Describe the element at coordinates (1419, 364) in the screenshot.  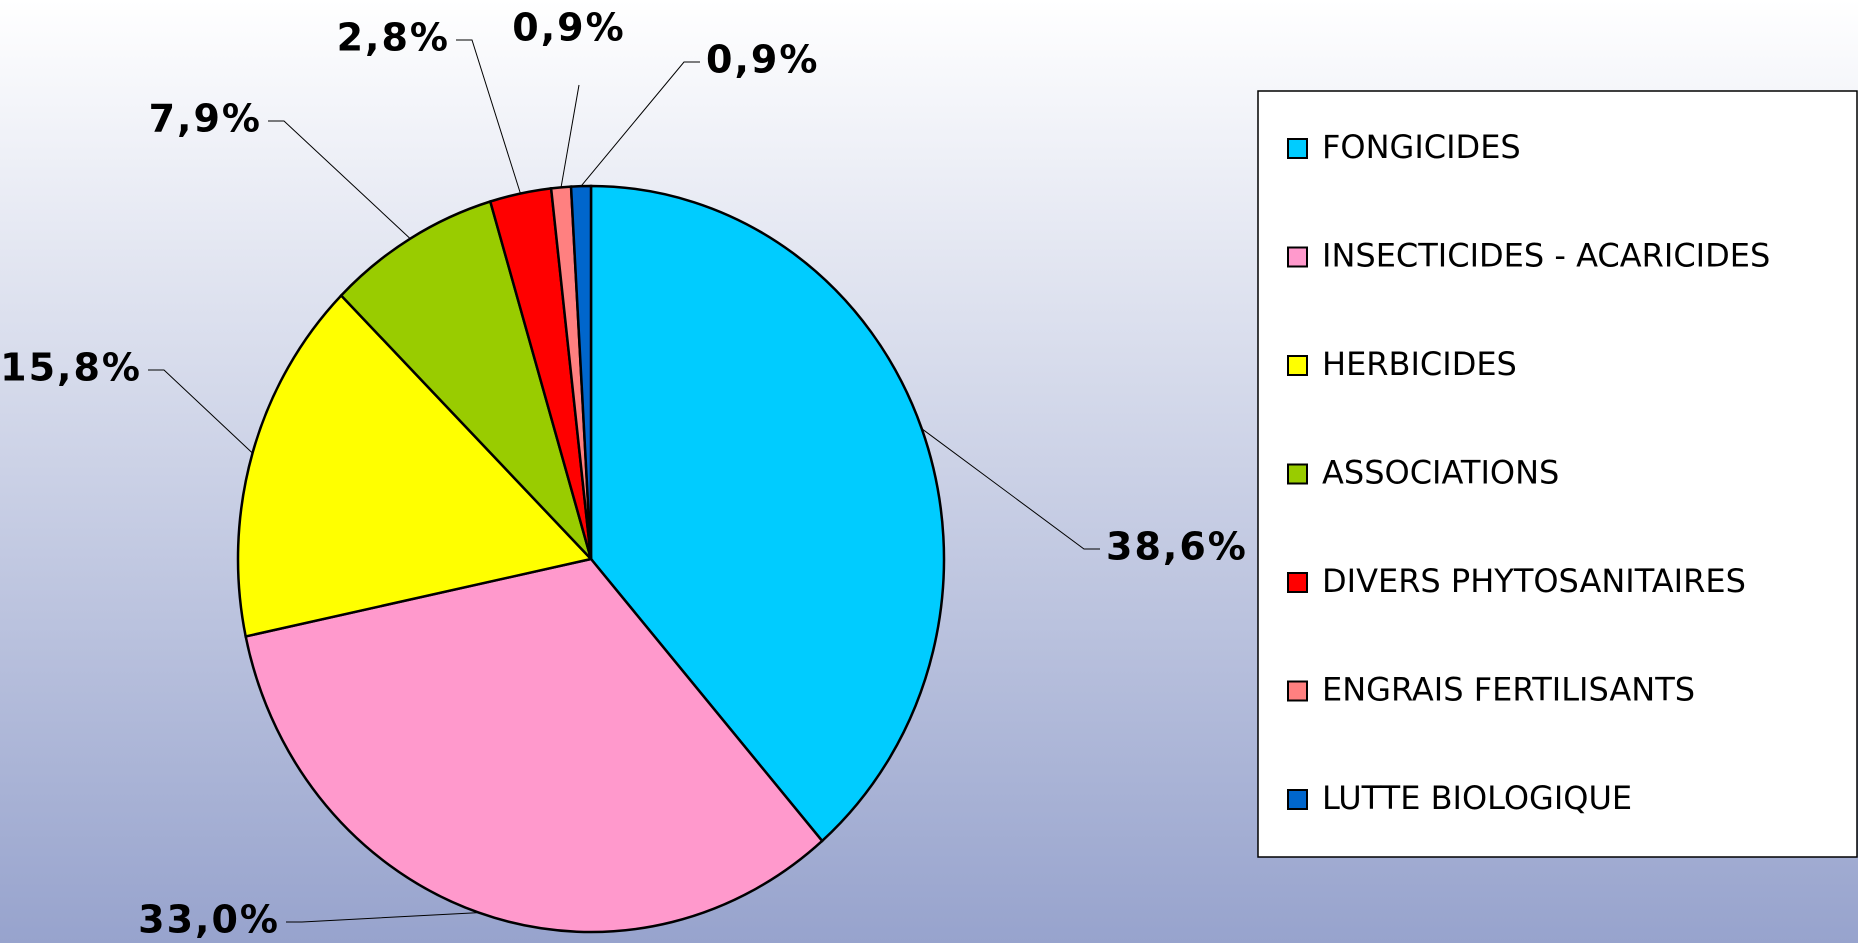
I see `legend-label: HERBICIDES` at that location.